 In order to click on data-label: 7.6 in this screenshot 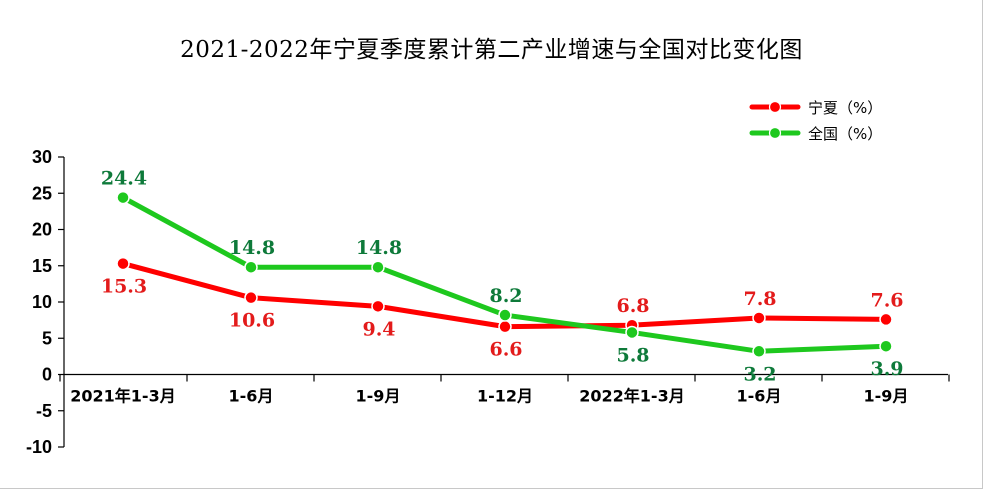, I will do `click(886, 300)`.